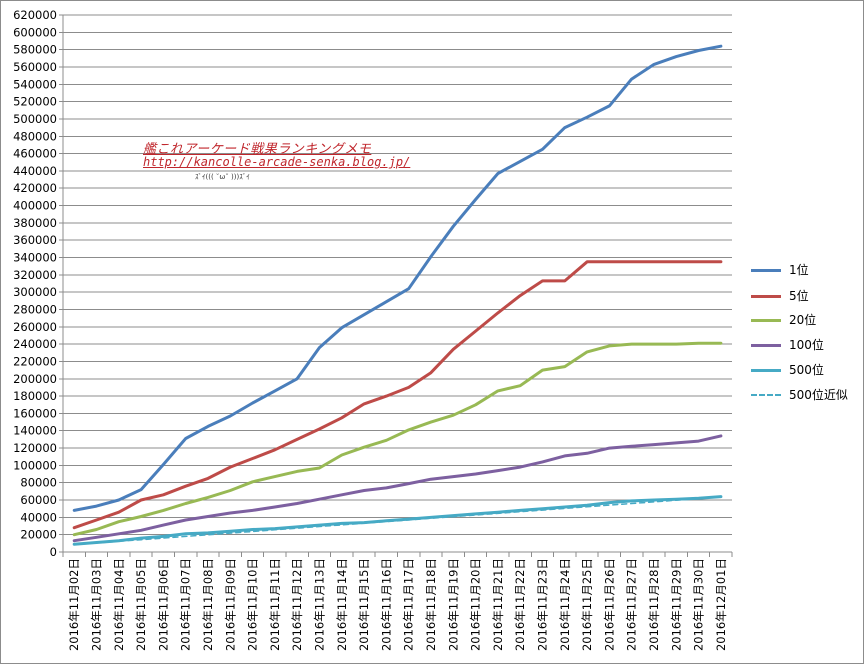 This screenshot has height=665, width=864. Describe the element at coordinates (565, 604) in the screenshot. I see `x-tick-label: 2016年11月24日` at that location.